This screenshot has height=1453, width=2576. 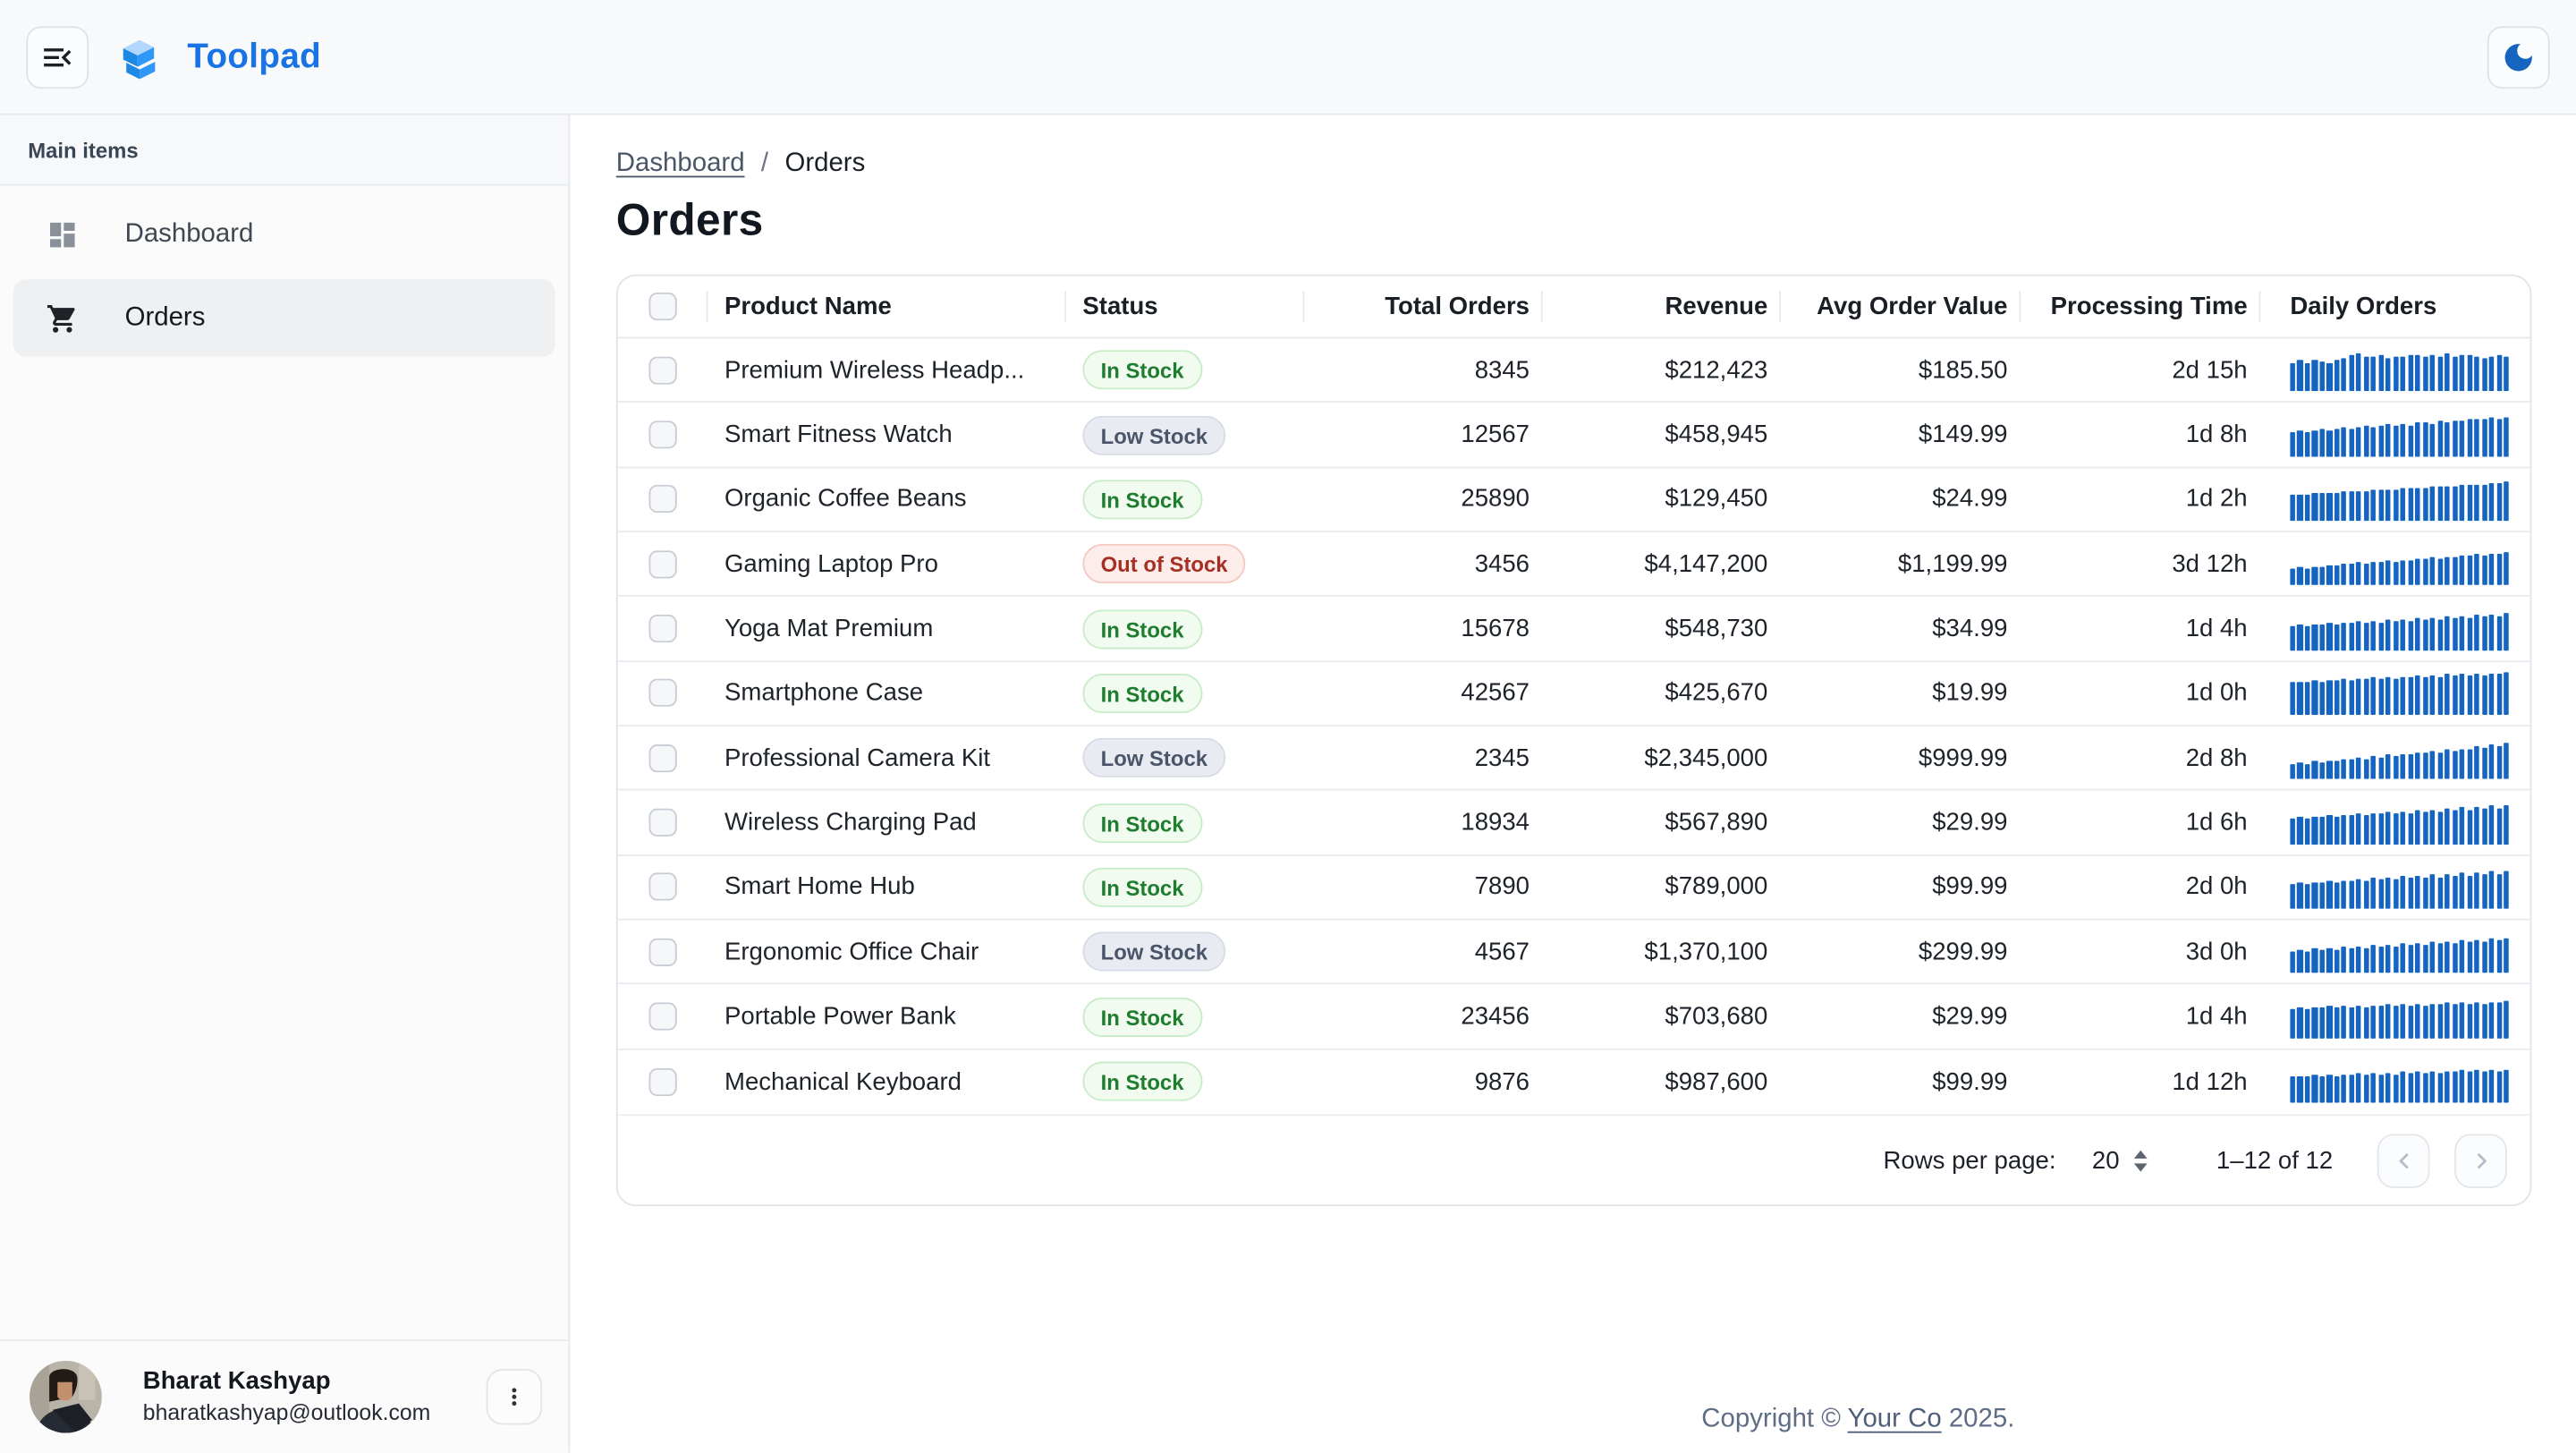 I want to click on cell-daily-orders, so click(x=2394, y=758).